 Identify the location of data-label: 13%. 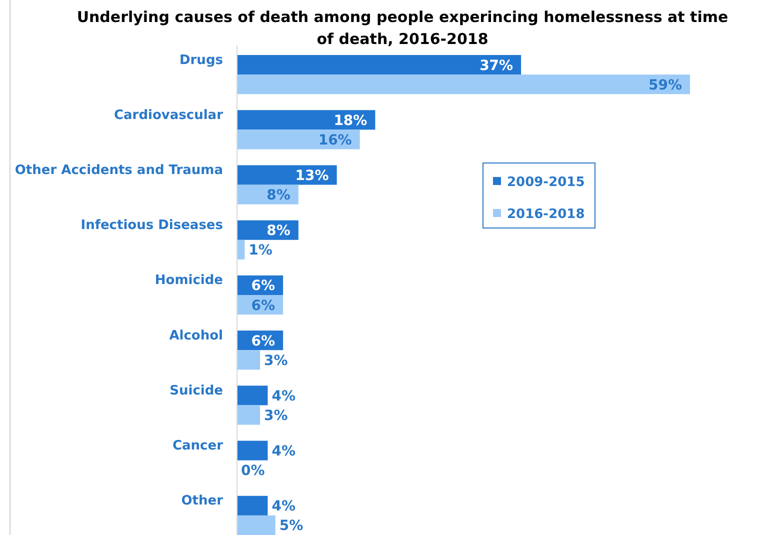
(312, 176).